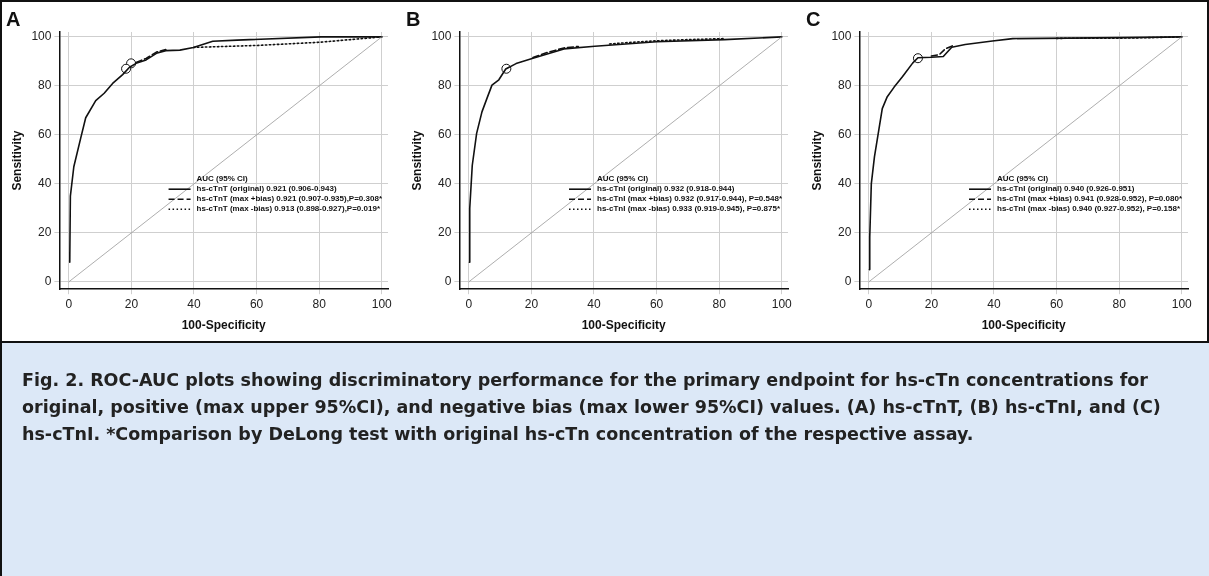 The height and width of the screenshot is (576, 1209). What do you see at coordinates (690, 199) in the screenshot?
I see `legend-label: hs-cTnI (max +bias) 0.932 (0.917-0.944), P=0.548*` at bounding box center [690, 199].